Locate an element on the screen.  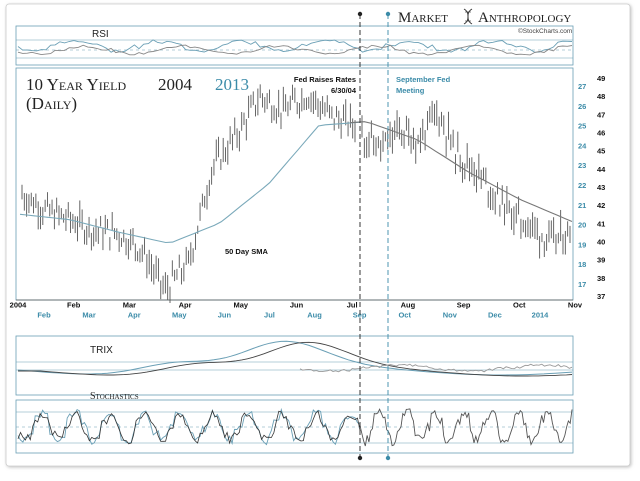
x-tick-2013: Nov is located at coordinates (450, 315).